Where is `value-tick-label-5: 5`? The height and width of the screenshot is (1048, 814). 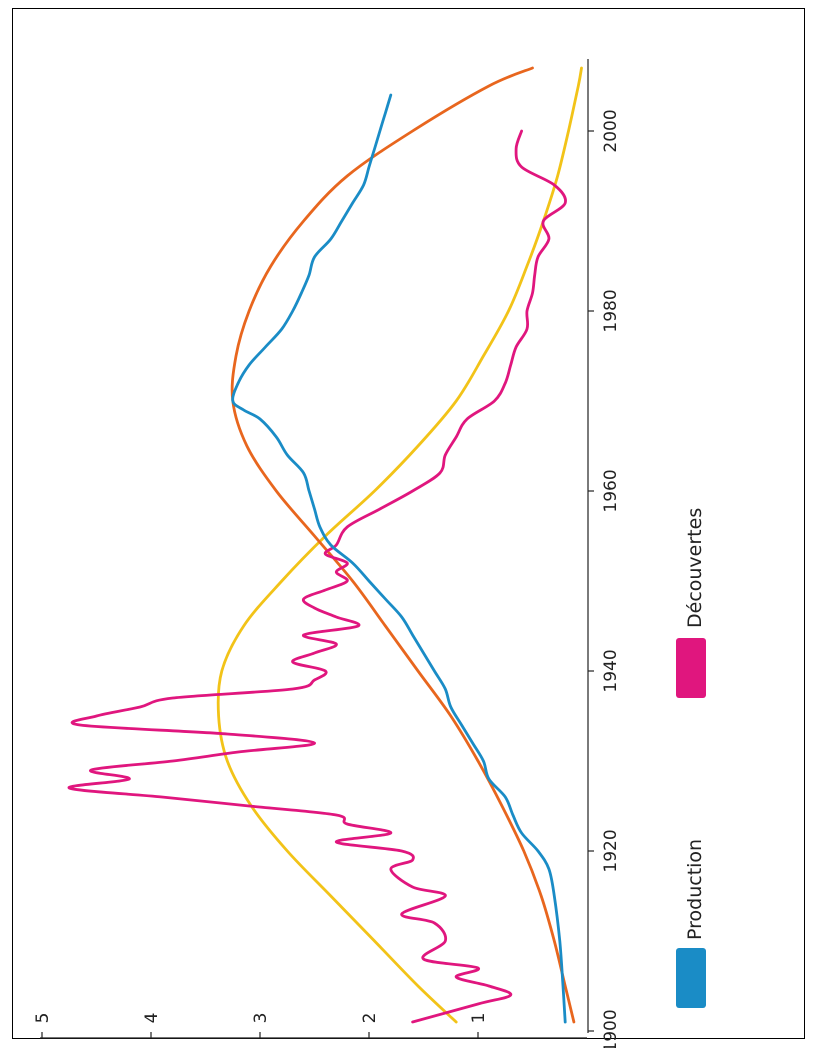 value-tick-label-5: 5 is located at coordinates (43, 1018).